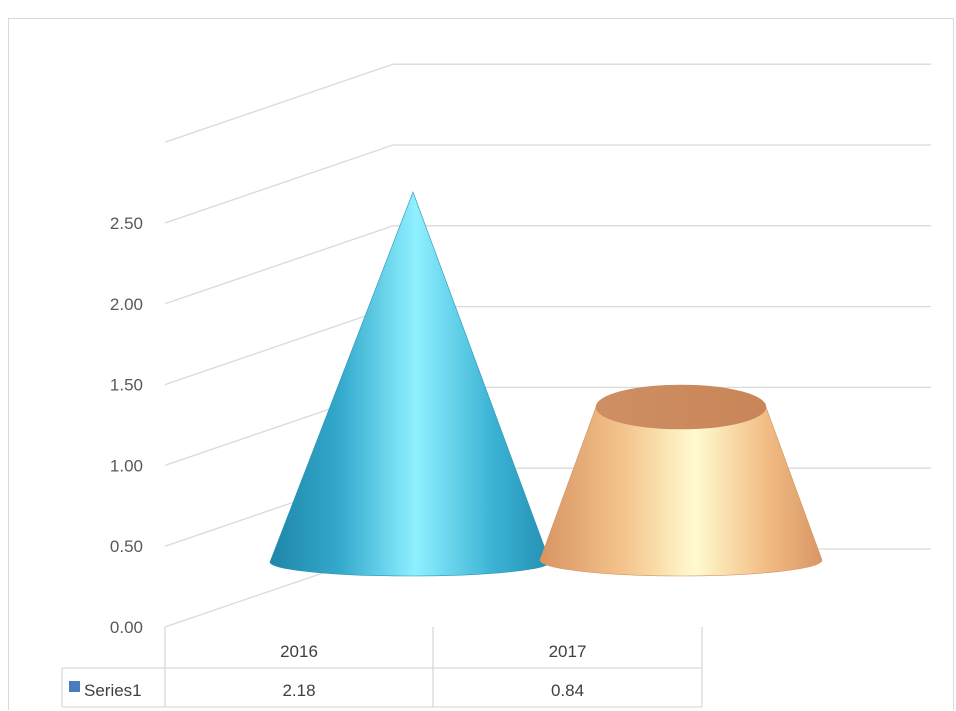 This screenshot has width=956, height=711. What do you see at coordinates (74, 686) in the screenshot?
I see `legend-swatch` at bounding box center [74, 686].